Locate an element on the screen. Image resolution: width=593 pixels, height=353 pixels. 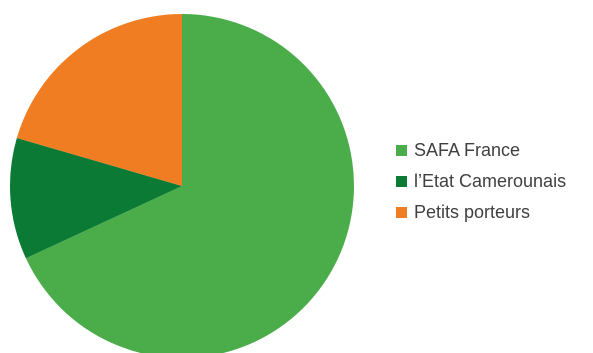
legend-label-safa-france: SAFA France is located at coordinates (467, 149).